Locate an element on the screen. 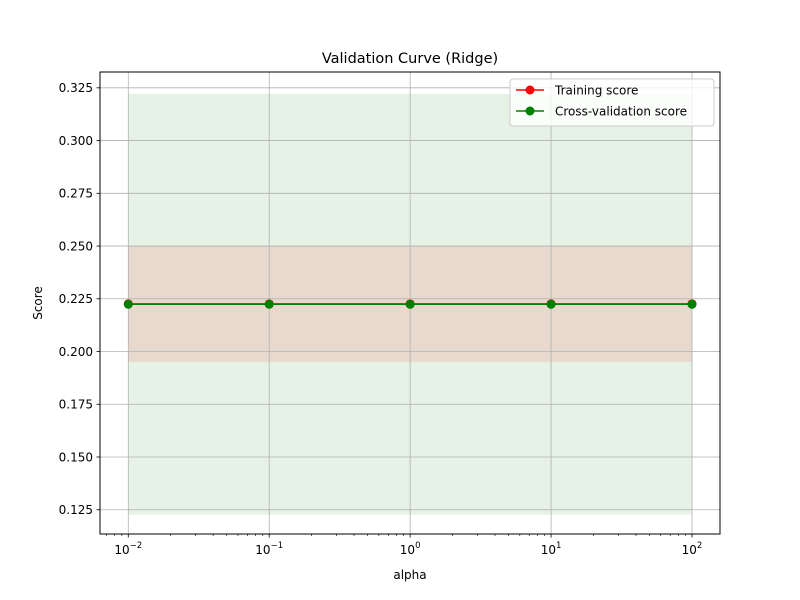 This screenshot has height=600, width=800. x-axis: 10⁻² 10⁻¹ 10⁰ 10¹ 10² is located at coordinates (404, 545).